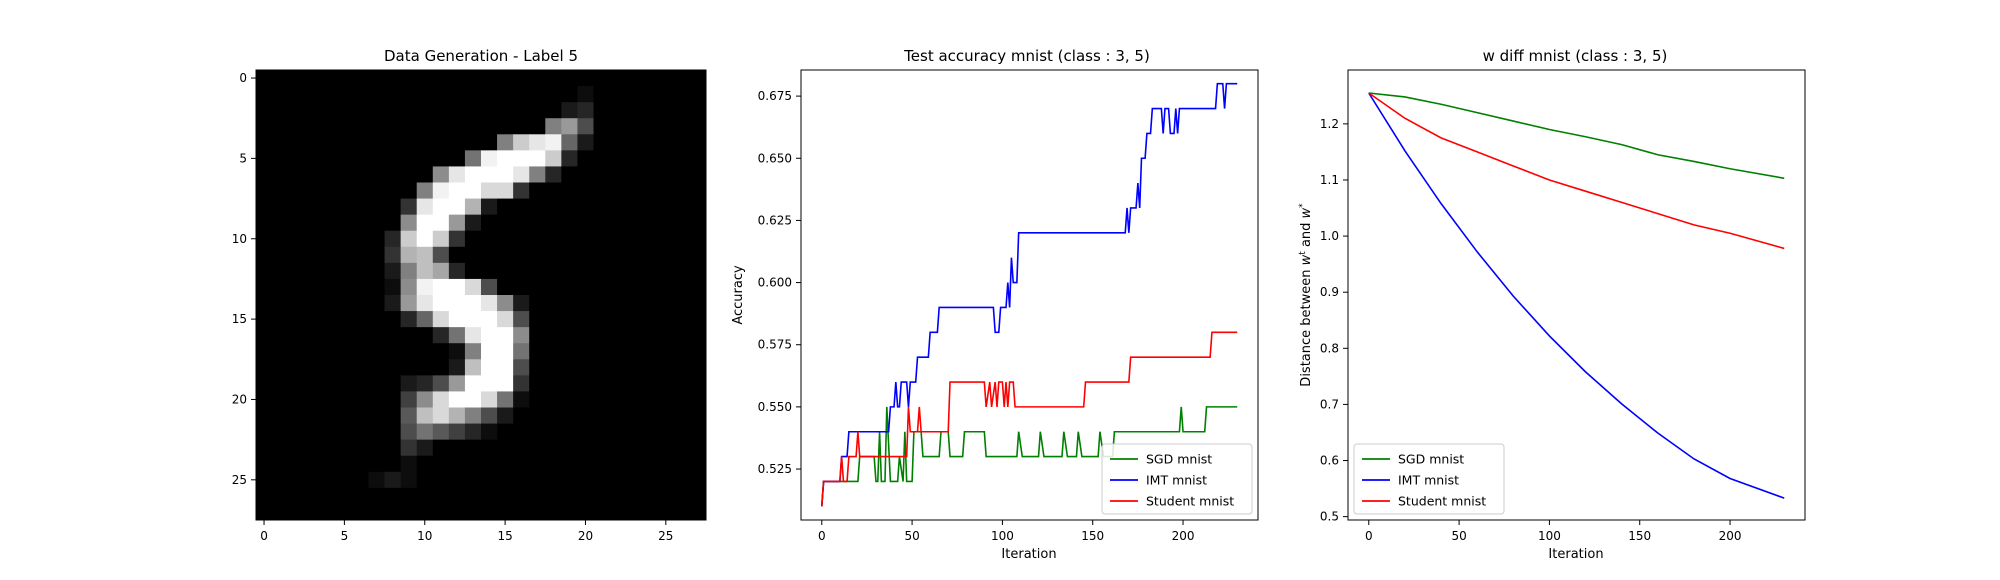 This screenshot has height=580, width=2000. What do you see at coordinates (243, 158) in the screenshot?
I see `y-tick-label: 5` at bounding box center [243, 158].